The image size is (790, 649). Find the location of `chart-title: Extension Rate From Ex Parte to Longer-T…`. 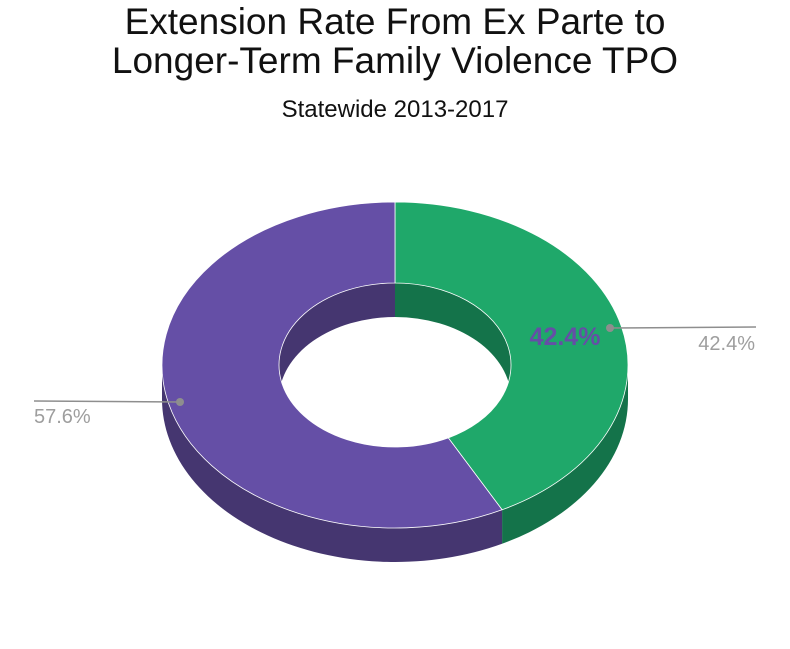

chart-title: Extension Rate From Ex Parte to Longer-T… is located at coordinates (395, 41).